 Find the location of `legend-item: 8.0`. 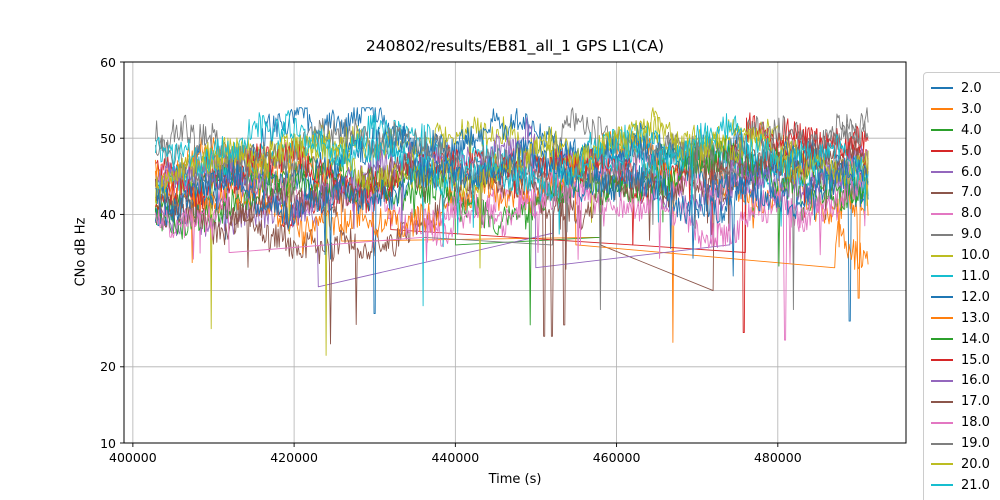

legend-item: 8.0 is located at coordinates (965, 213).